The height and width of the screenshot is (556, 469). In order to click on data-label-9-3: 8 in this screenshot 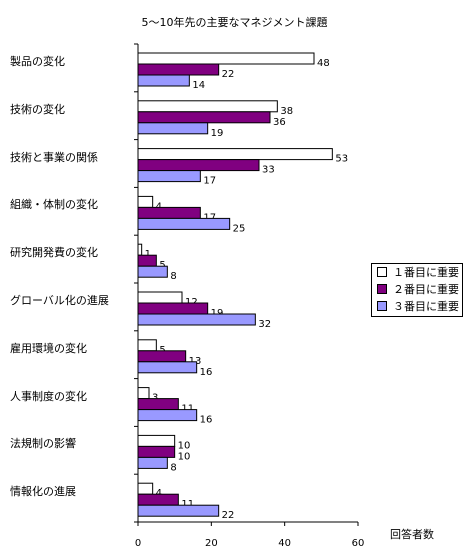, I will do `click(173, 467)`.